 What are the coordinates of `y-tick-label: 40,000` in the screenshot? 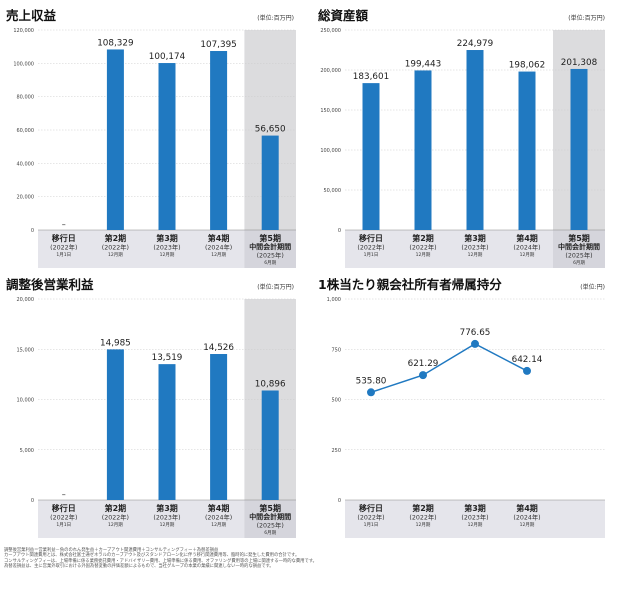 It's located at (26, 164).